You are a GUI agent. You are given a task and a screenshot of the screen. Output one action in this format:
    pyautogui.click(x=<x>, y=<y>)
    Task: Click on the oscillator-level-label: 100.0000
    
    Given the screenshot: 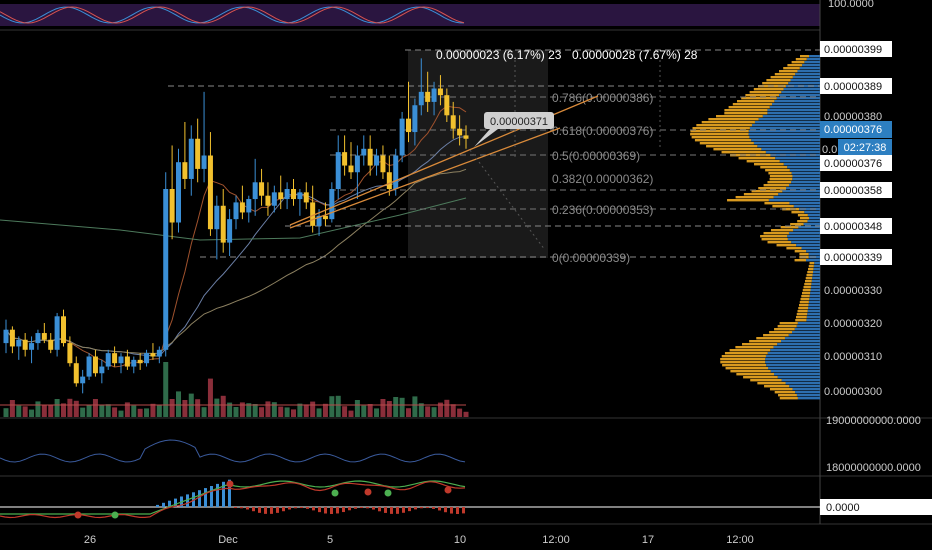 What is the action you would take?
    pyautogui.click(x=851, y=5)
    